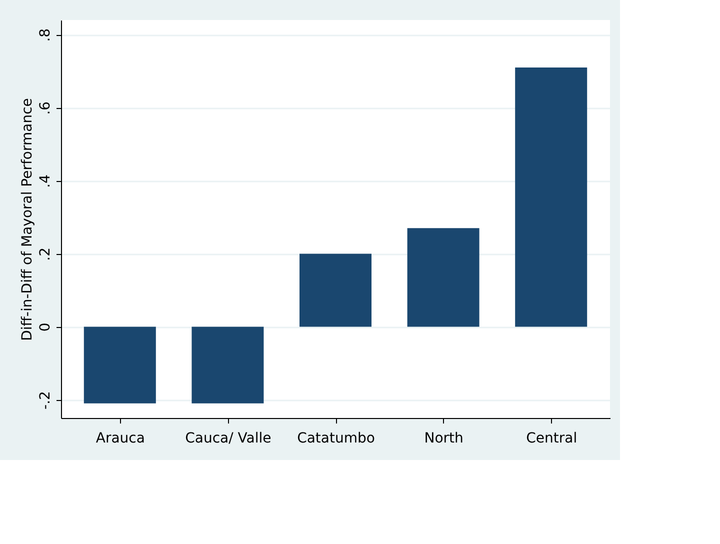  I want to click on y-tick-label: .4, so click(46, 181).